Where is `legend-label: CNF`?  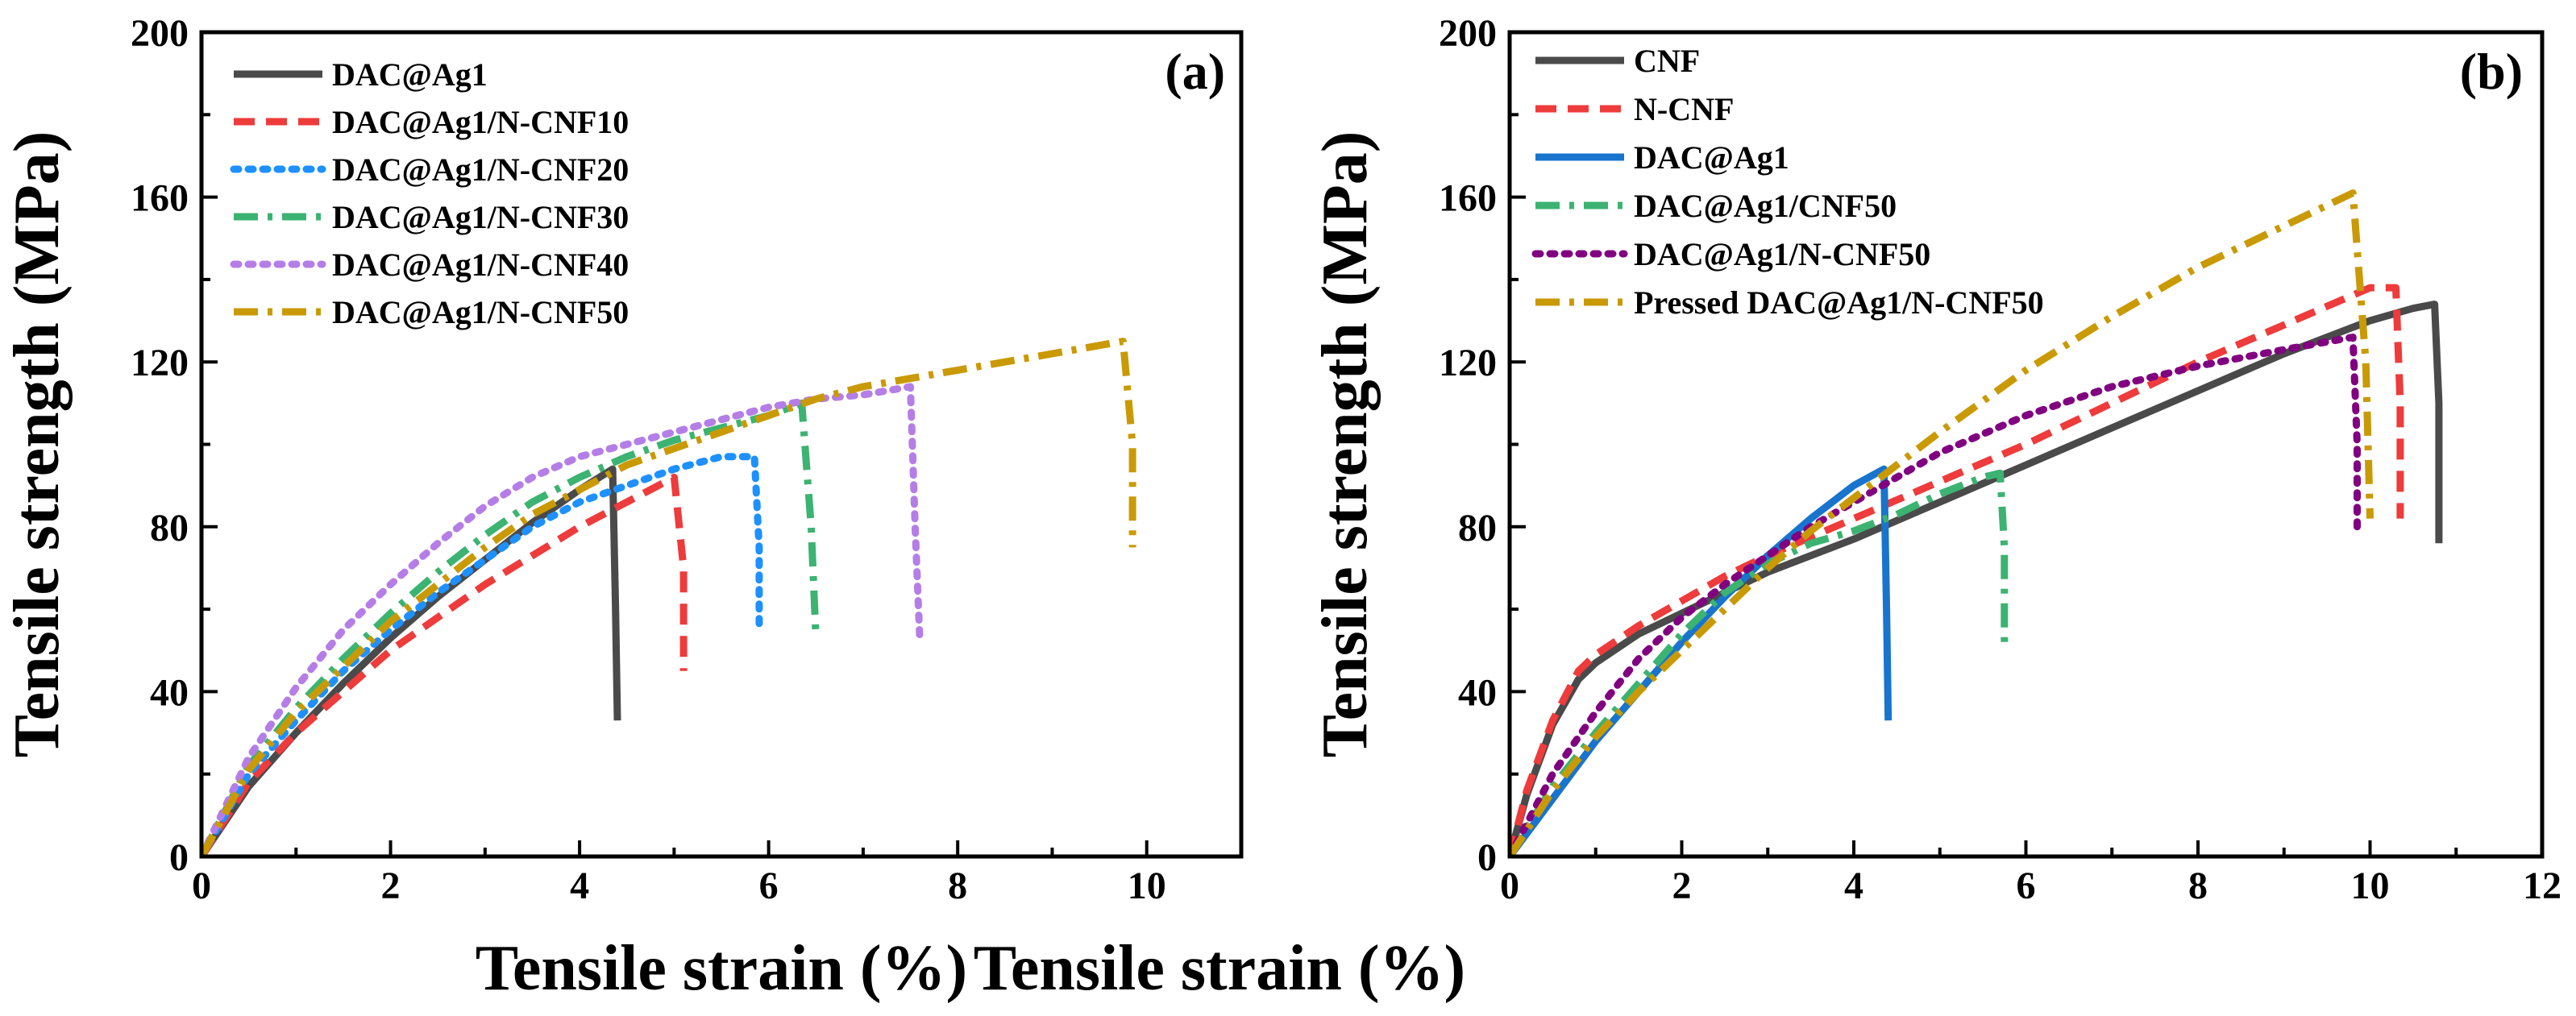
legend-label: CNF is located at coordinates (1667, 61).